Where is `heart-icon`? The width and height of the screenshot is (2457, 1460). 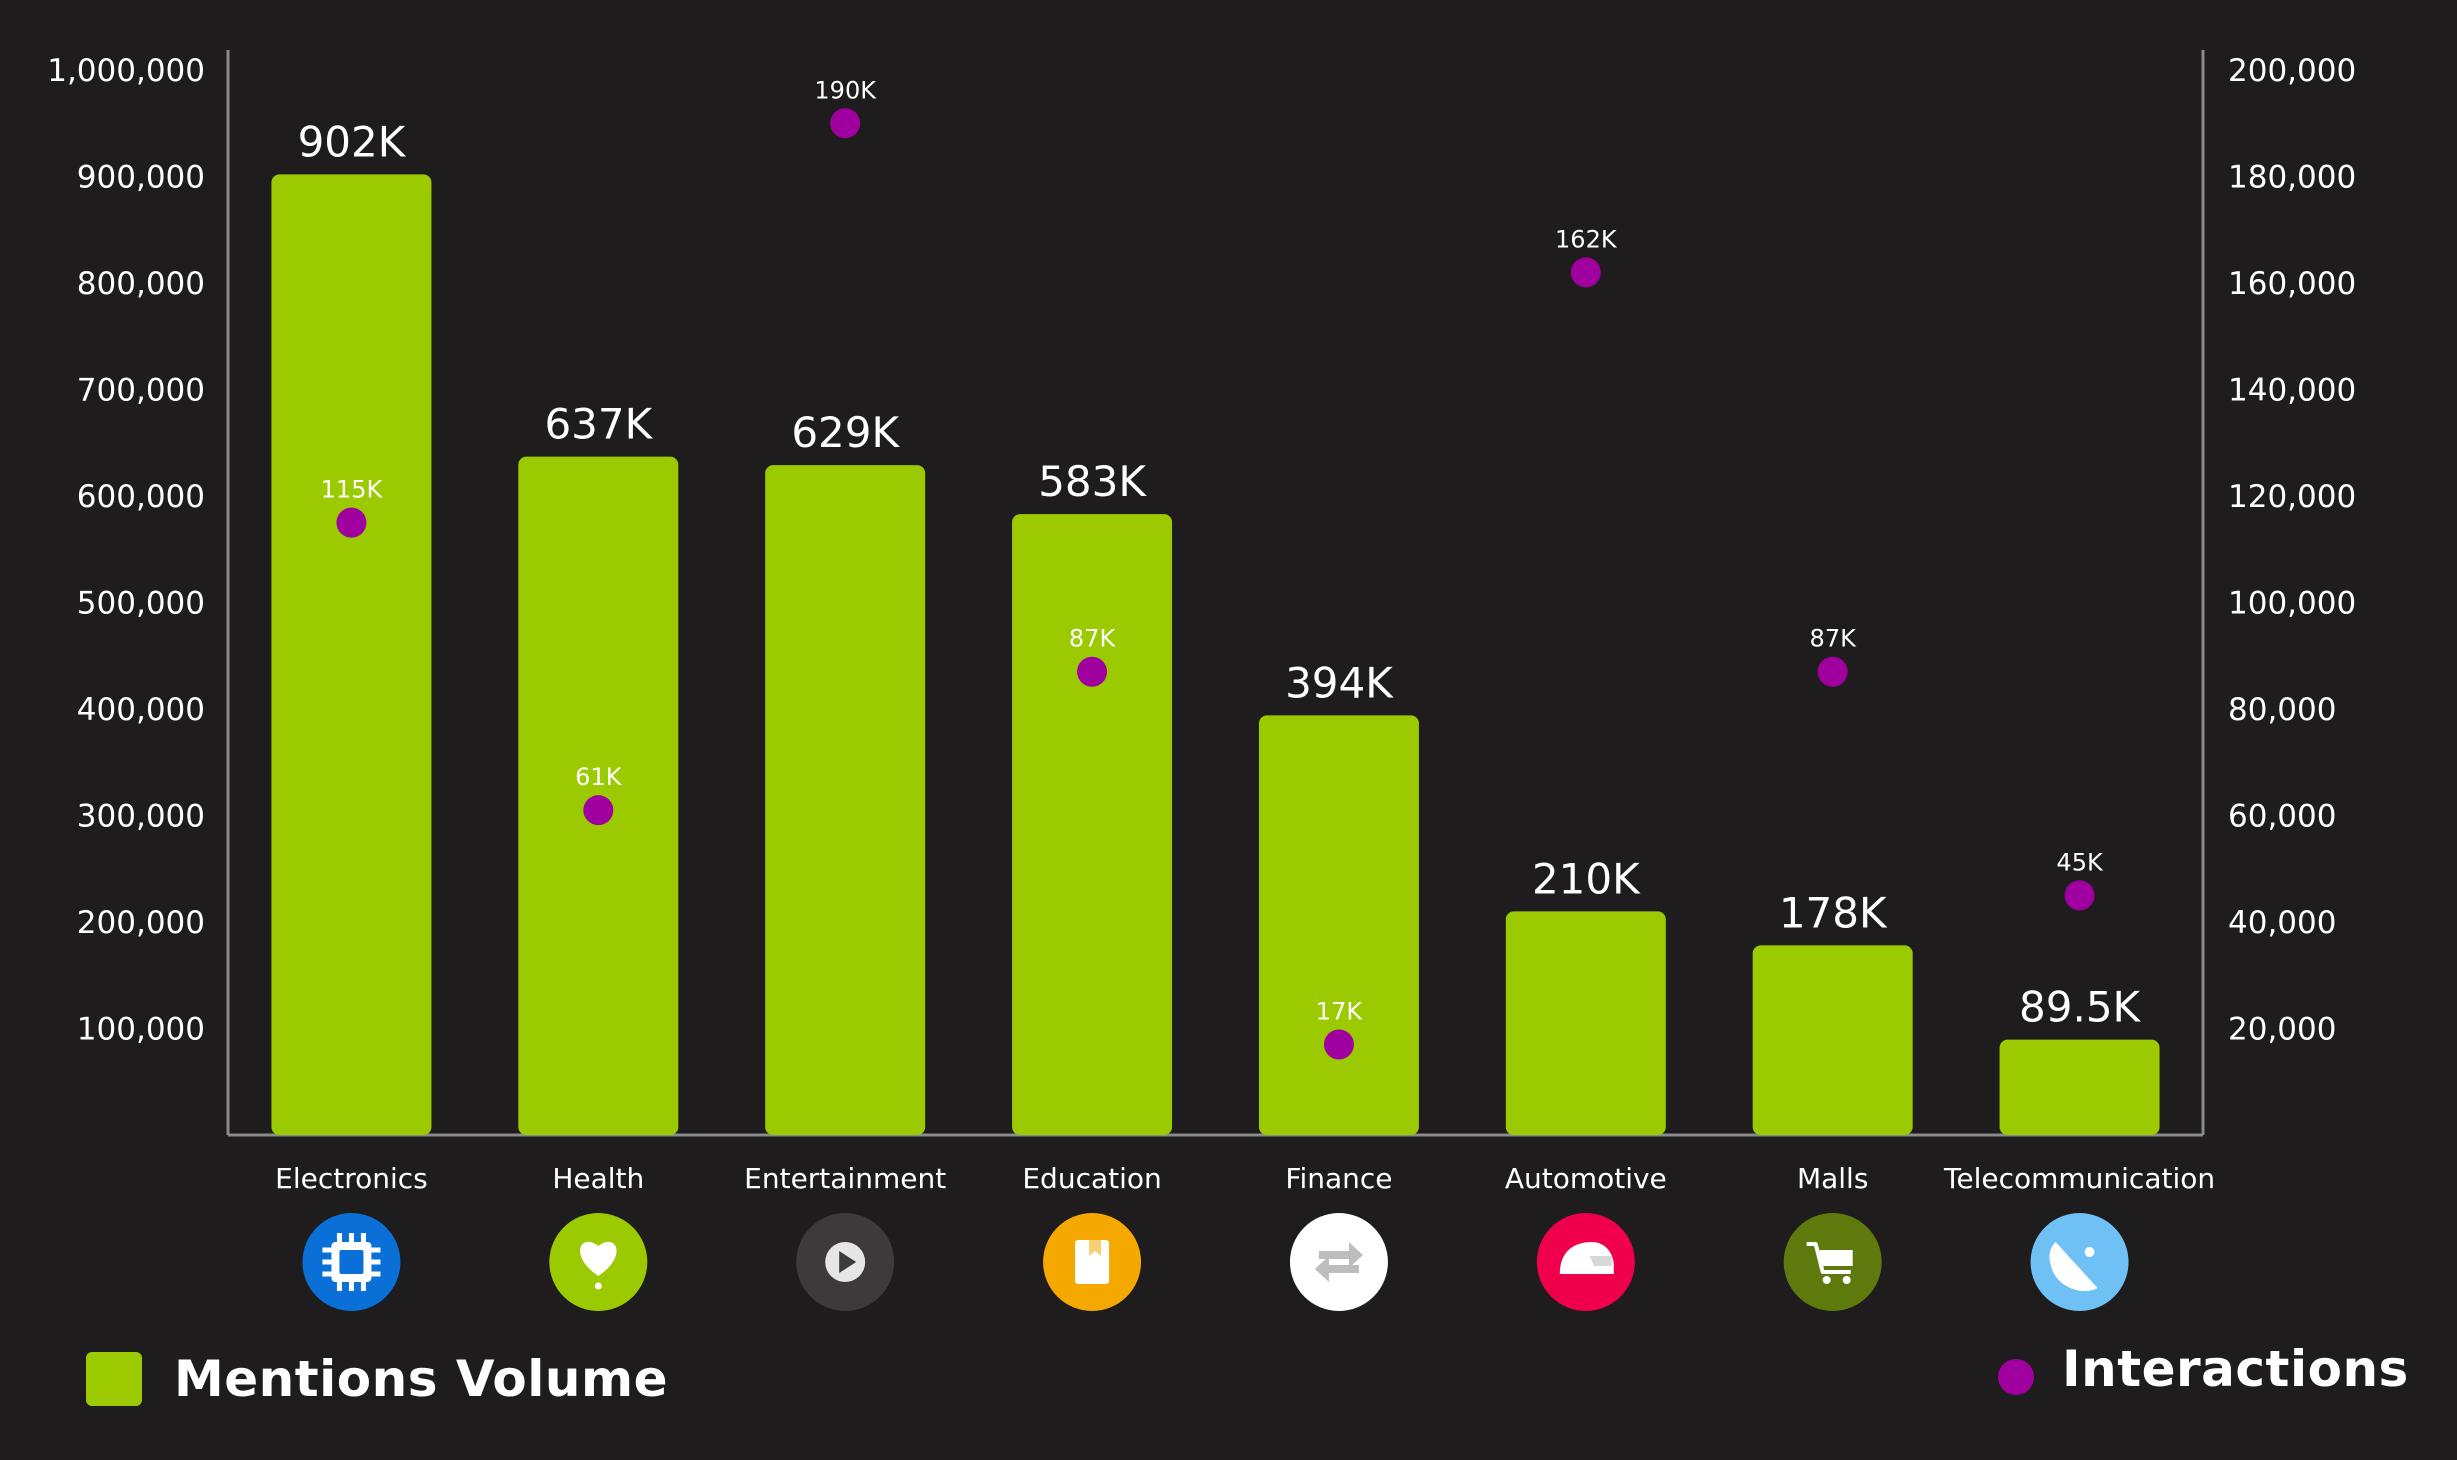 heart-icon is located at coordinates (598, 1262).